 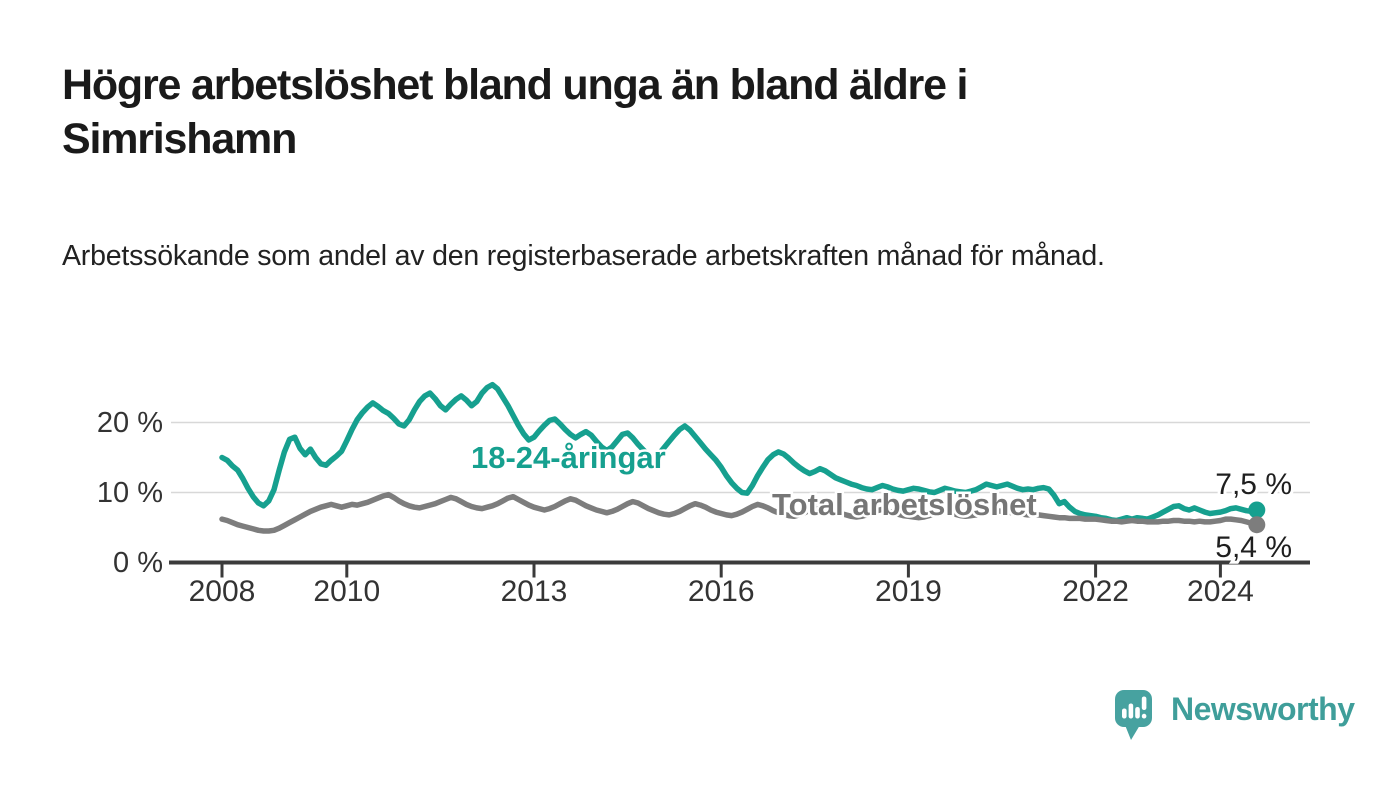 I want to click on y-axis-tick-label-0: 0 %, so click(x=138, y=563).